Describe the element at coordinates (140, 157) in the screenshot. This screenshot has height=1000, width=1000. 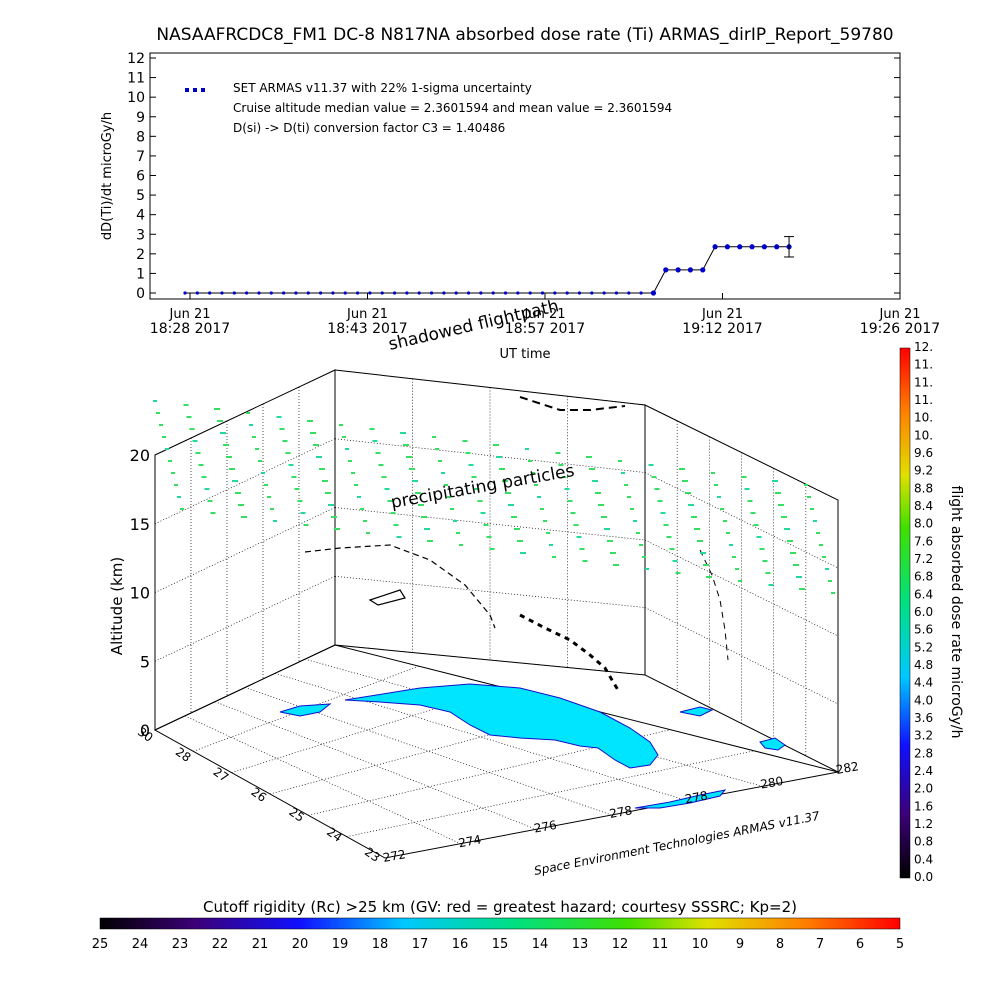
I see `top-y-tick-label: 7` at that location.